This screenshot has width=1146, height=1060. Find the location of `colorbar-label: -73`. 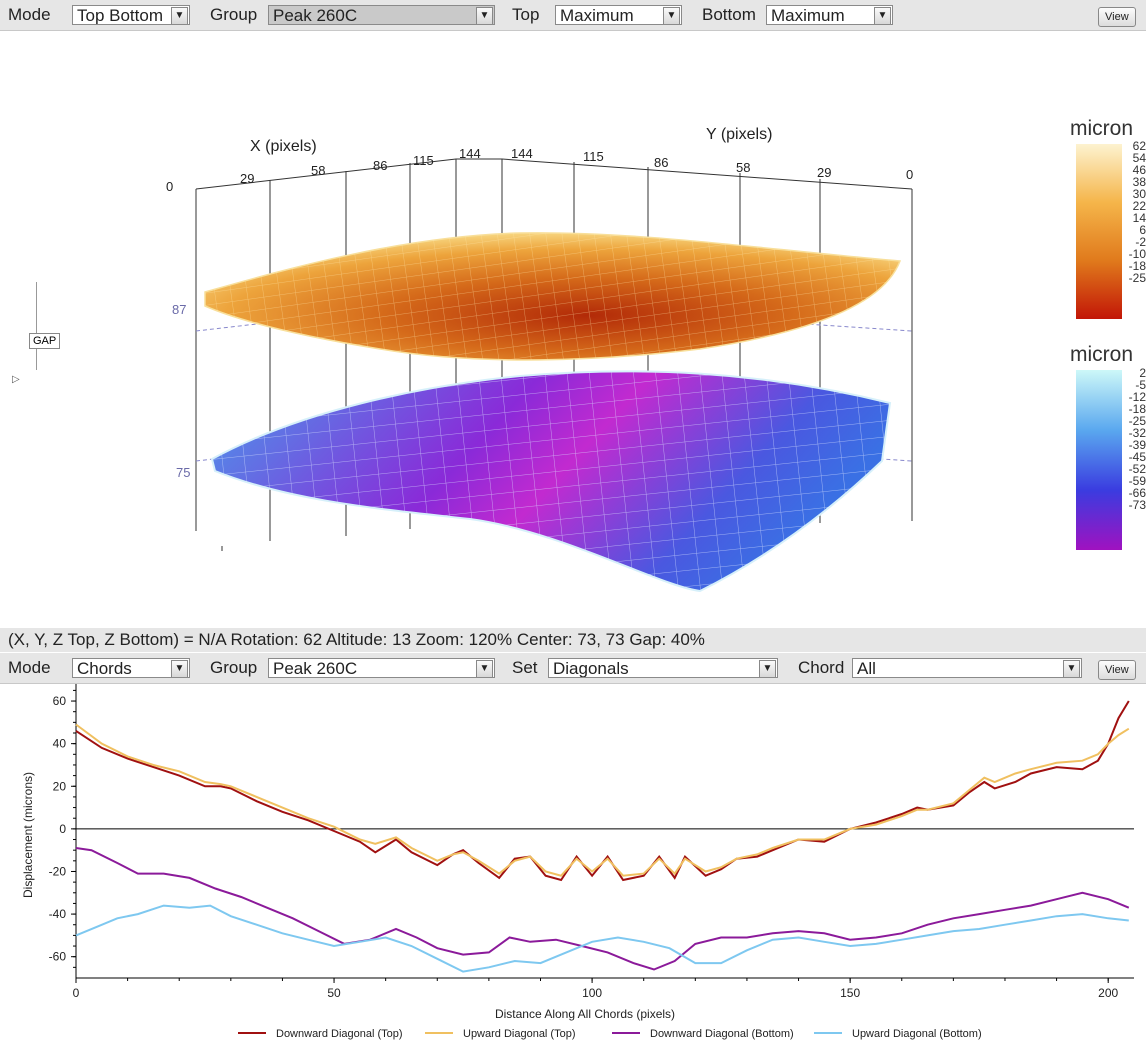

colorbar-label: -73 is located at coordinates (1137, 505).